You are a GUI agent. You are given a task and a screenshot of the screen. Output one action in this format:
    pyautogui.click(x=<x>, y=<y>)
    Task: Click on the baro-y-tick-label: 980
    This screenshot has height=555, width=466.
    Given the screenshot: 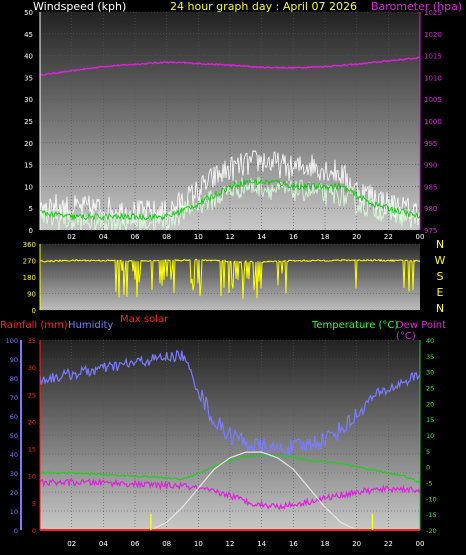 What is the action you would take?
    pyautogui.click(x=430, y=209)
    